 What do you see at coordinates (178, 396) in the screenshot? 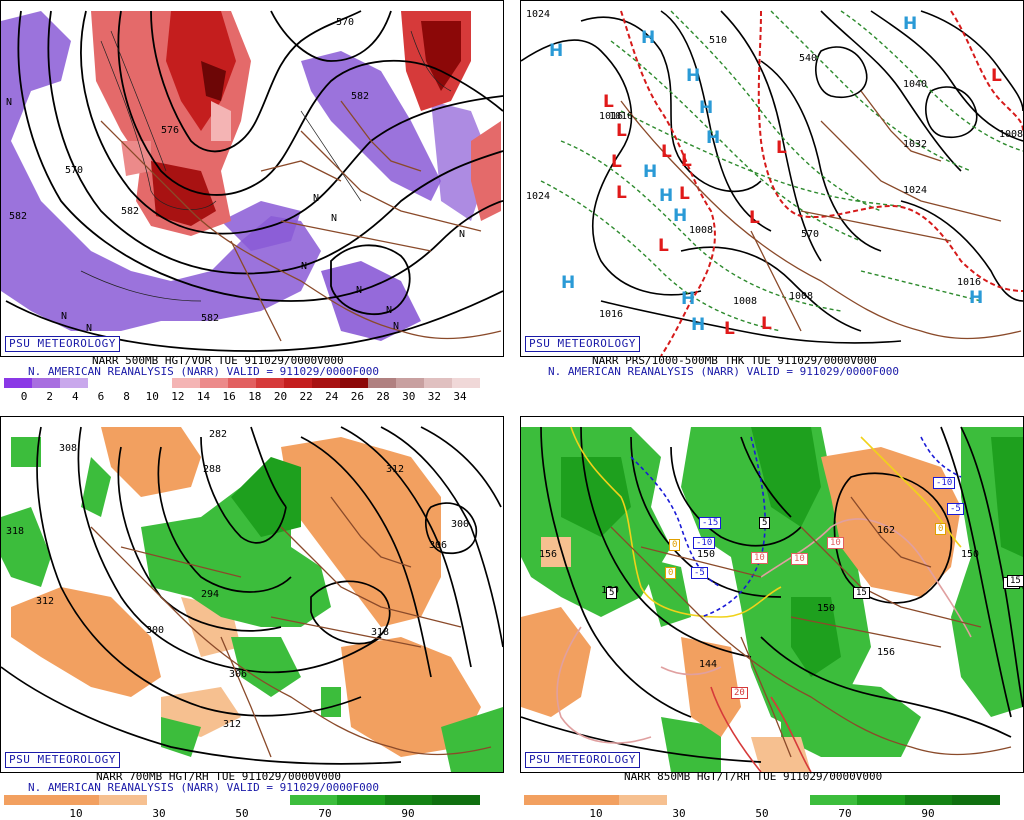
I see `colorbar-tick-label: 12` at bounding box center [178, 396].